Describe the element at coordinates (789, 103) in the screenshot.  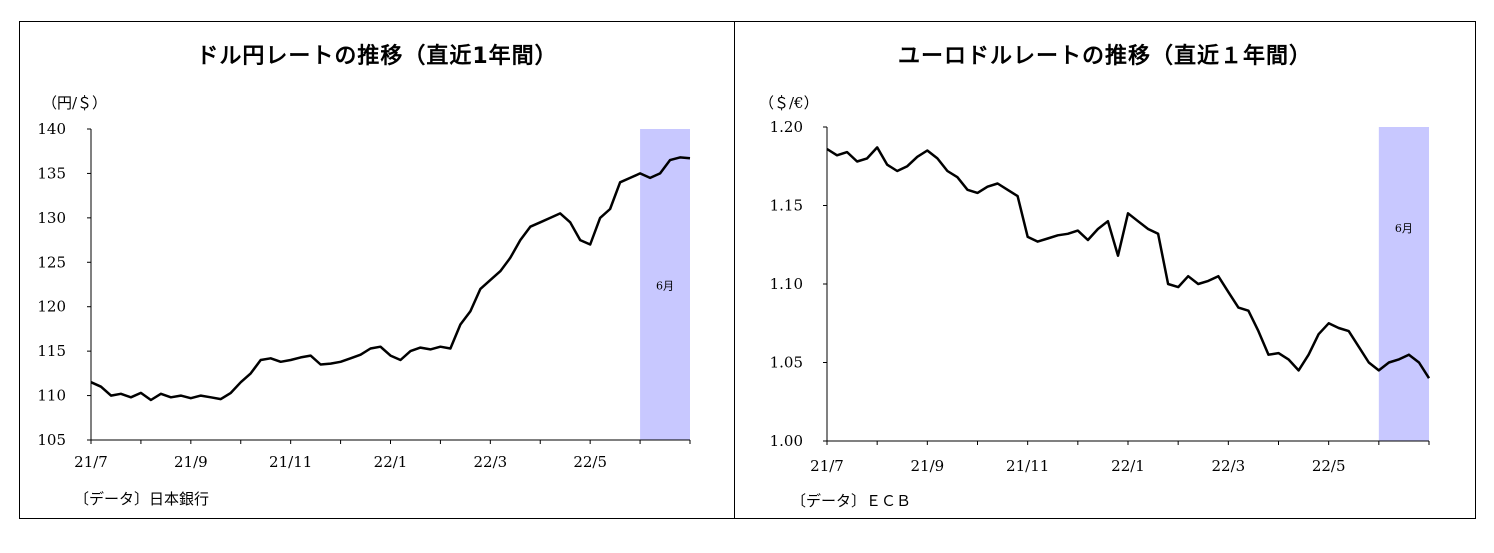
I see `y-axis-unit: （＄/€）` at that location.